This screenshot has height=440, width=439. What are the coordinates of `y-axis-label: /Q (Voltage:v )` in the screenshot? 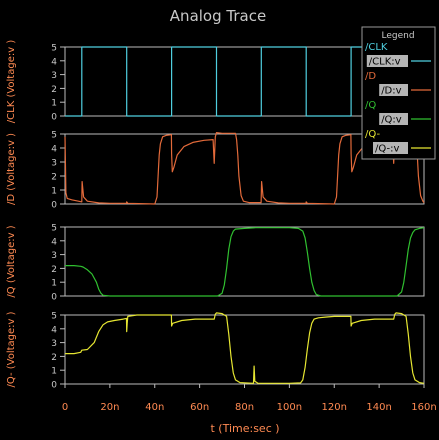 It's located at (11, 261).